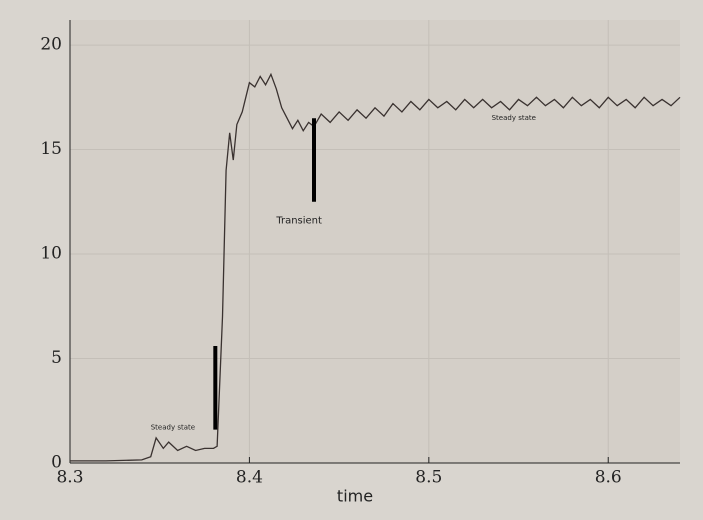 The height and width of the screenshot is (520, 703). Describe the element at coordinates (428, 478) in the screenshot. I see `x-tick-label: 8.5` at that location.